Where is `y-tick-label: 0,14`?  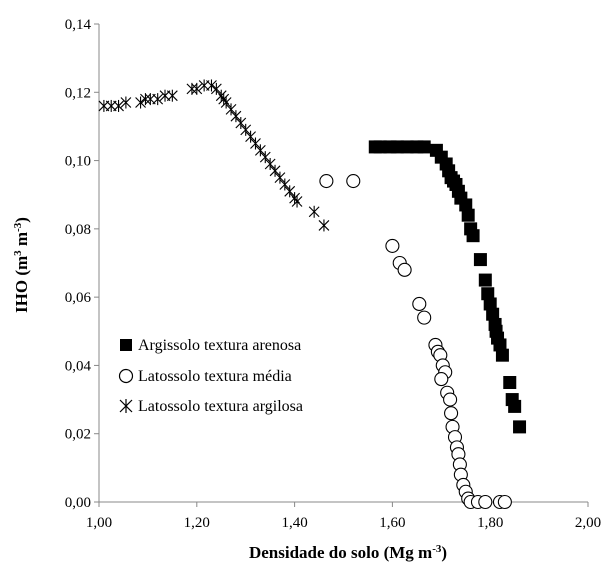
y-tick-label: 0,14 is located at coordinates (78, 25).